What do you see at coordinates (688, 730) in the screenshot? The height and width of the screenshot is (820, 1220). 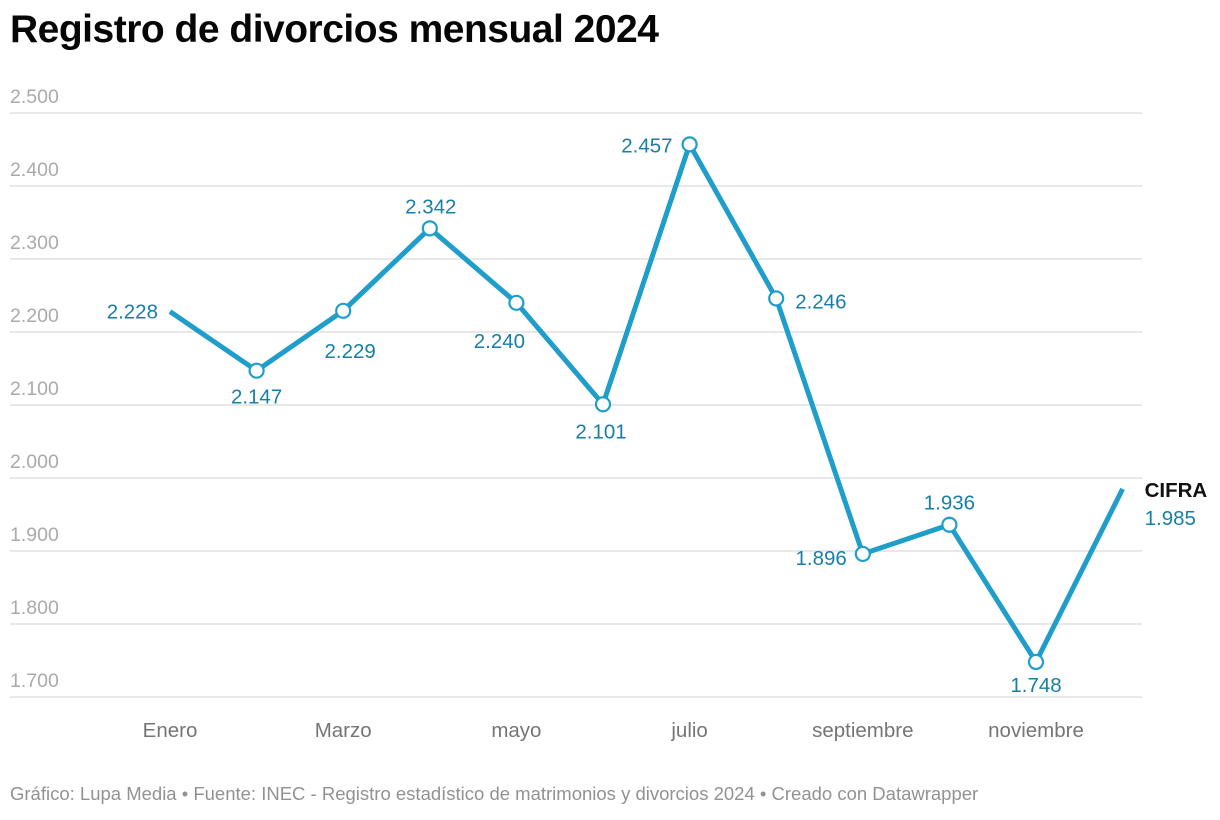 I see `x-axis-tick-label: julio` at bounding box center [688, 730].